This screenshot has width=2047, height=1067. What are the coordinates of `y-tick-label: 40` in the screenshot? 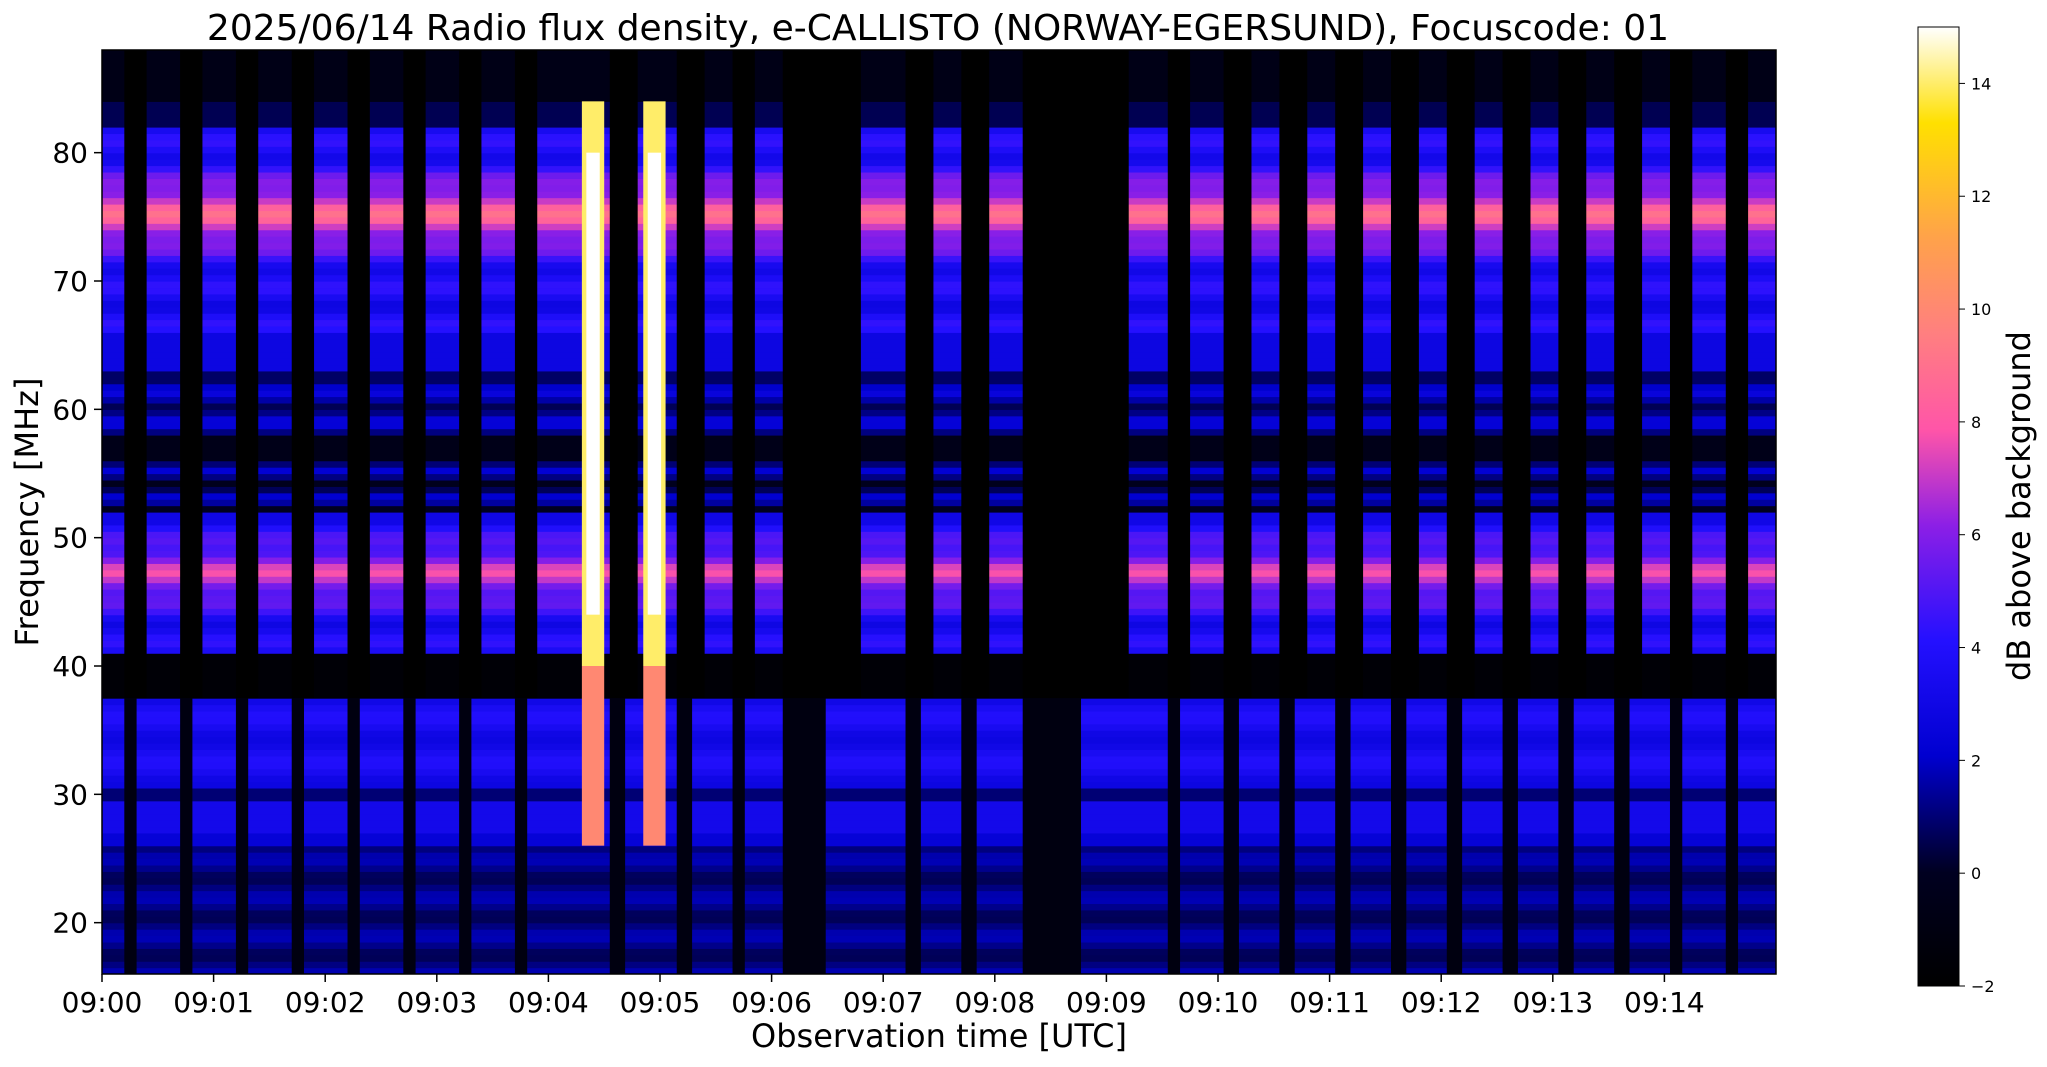 It's located at (70, 666).